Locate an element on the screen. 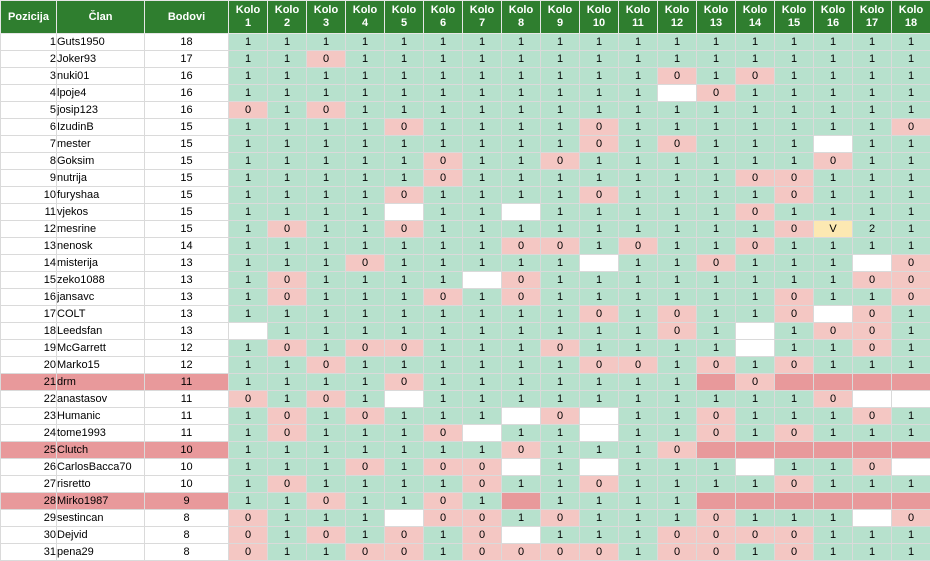 Image resolution: width=930 pixels, height=561 pixels. member-cell: nutrija is located at coordinates (101, 178).